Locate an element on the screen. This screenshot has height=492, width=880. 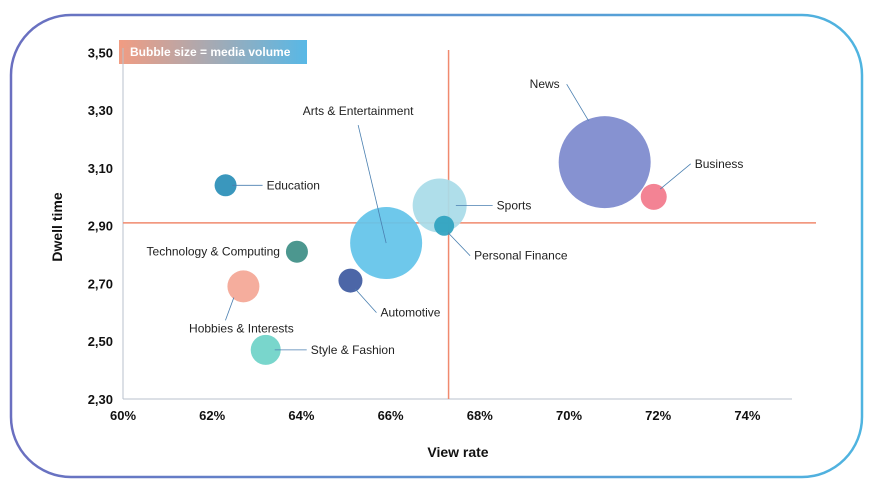
y-tick-label: 2,30 is located at coordinates (100, 399).